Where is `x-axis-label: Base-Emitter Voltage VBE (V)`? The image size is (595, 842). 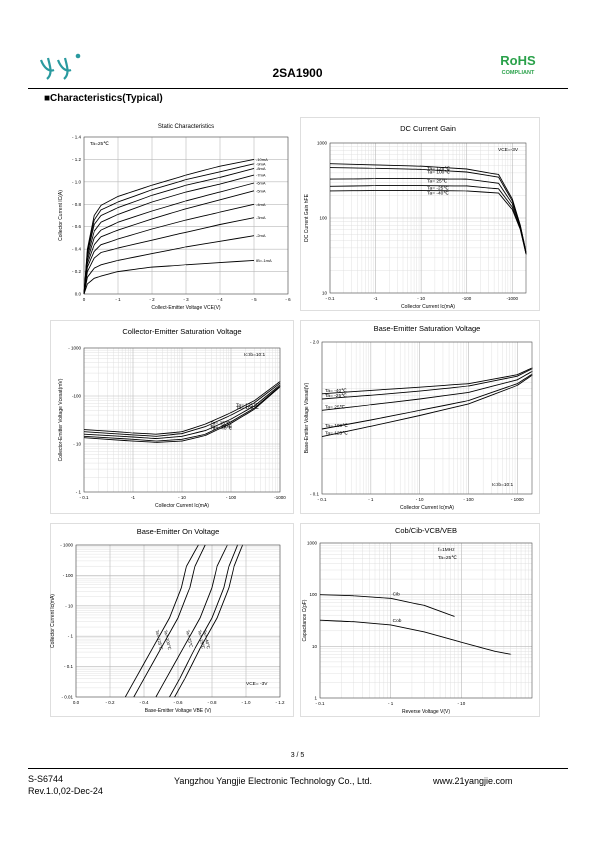 x-axis-label: Base-Emitter Voltage VBE (V) is located at coordinates (178, 711).